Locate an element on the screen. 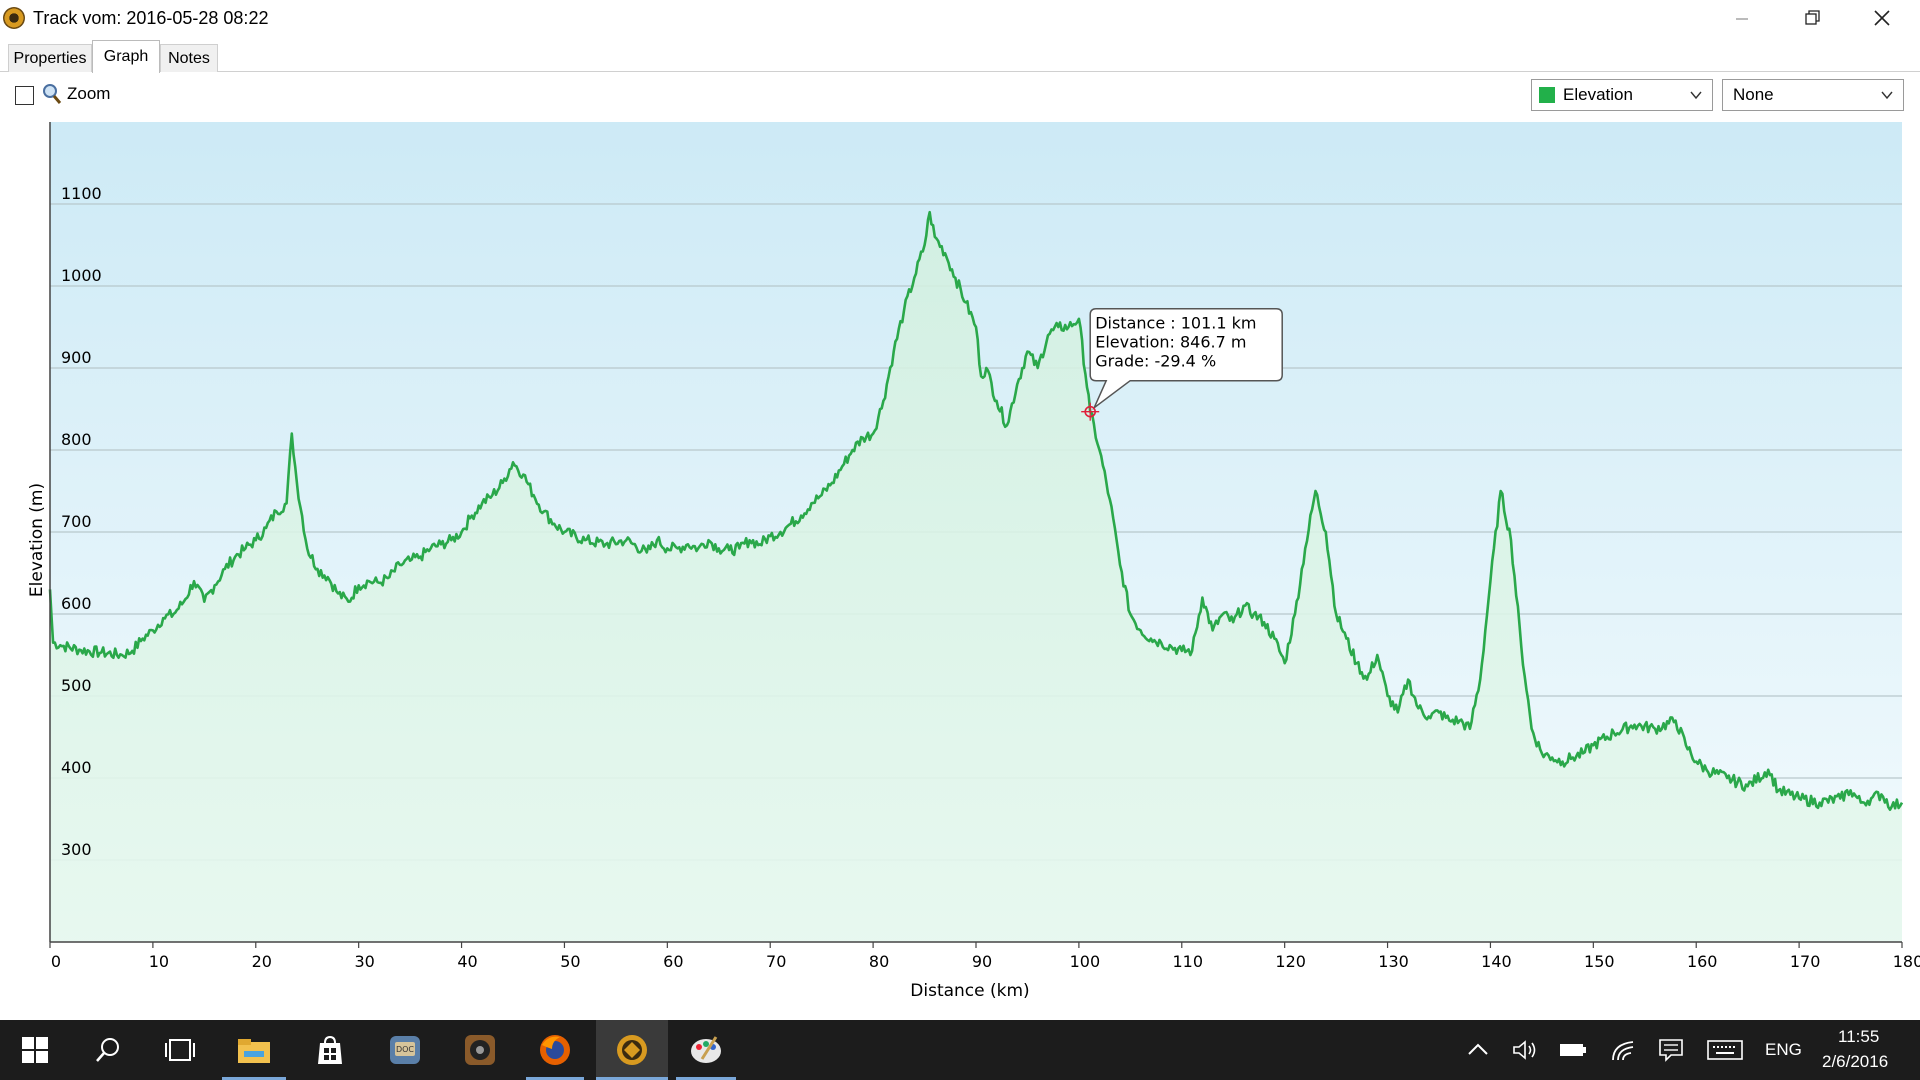 The height and width of the screenshot is (1080, 1920). minimize-button is located at coordinates (1742, 18).